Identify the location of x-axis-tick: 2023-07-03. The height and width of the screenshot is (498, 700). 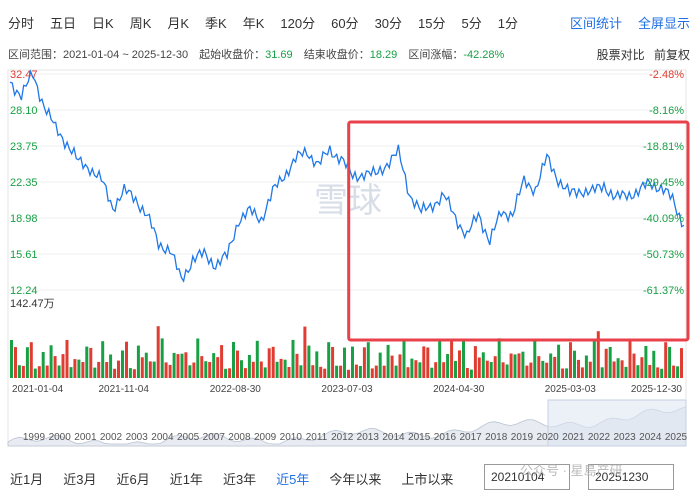
(347, 389).